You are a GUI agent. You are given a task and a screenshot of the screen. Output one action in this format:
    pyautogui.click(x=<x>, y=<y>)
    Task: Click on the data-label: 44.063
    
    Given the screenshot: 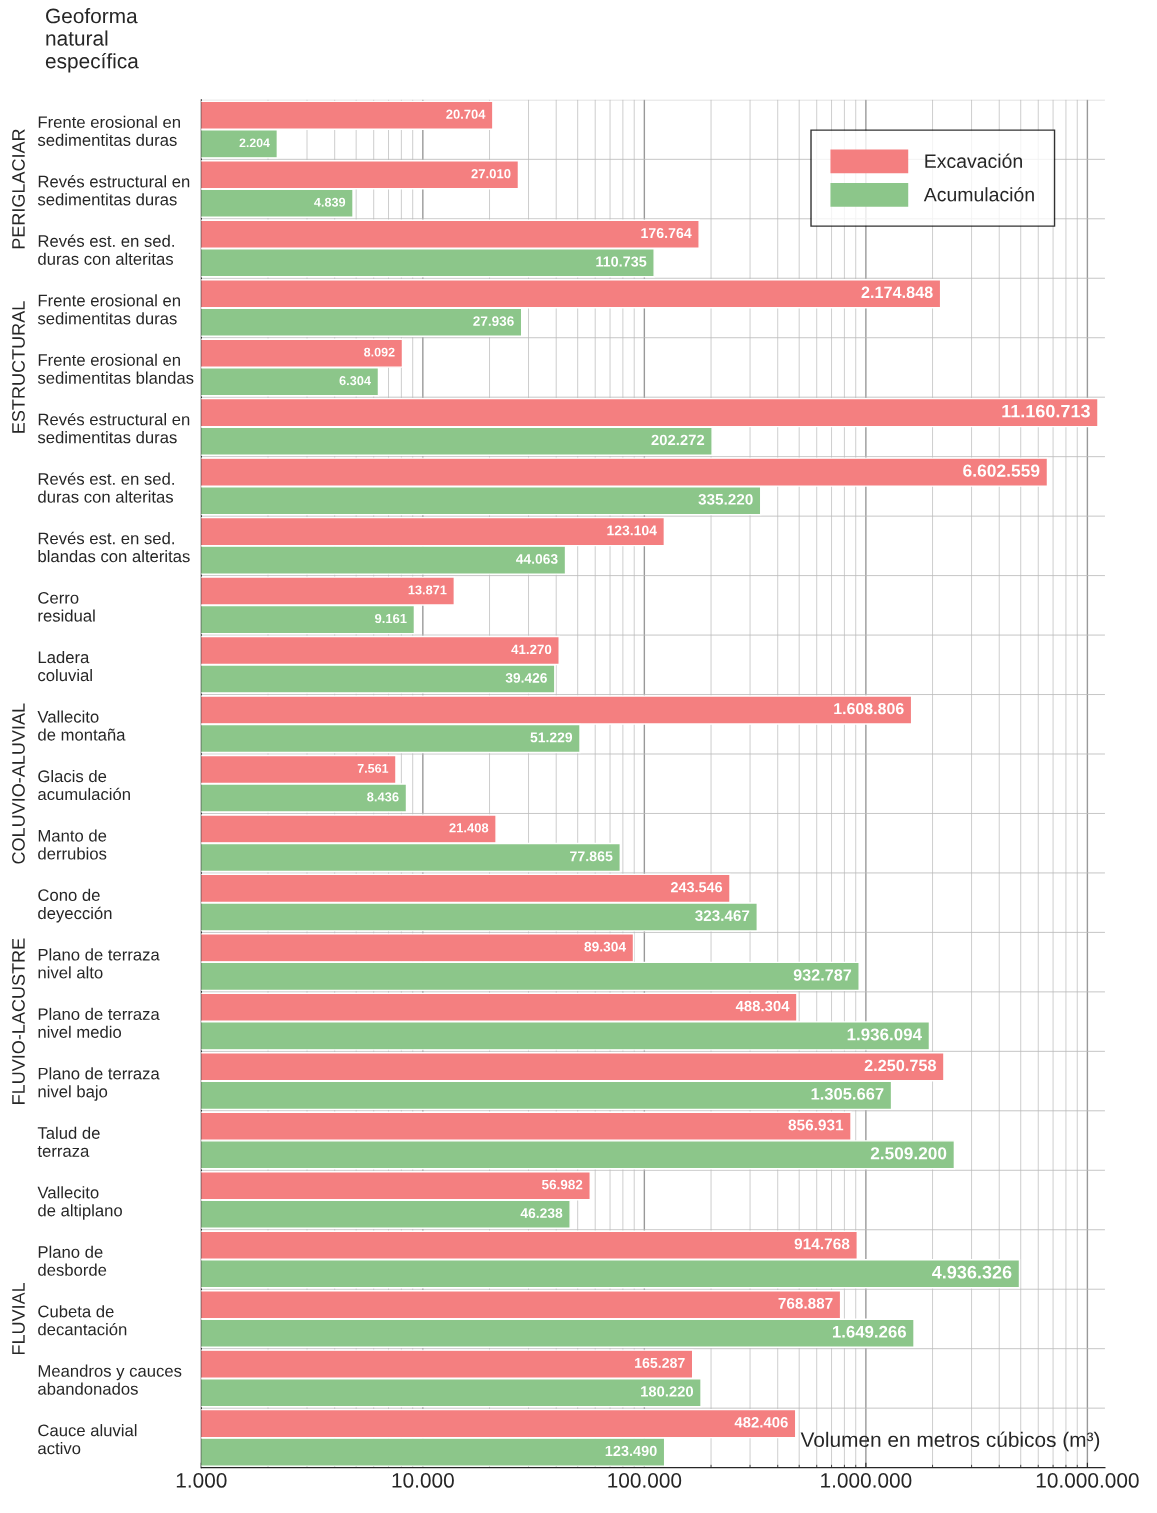 What is the action you would take?
    pyautogui.click(x=537, y=559)
    